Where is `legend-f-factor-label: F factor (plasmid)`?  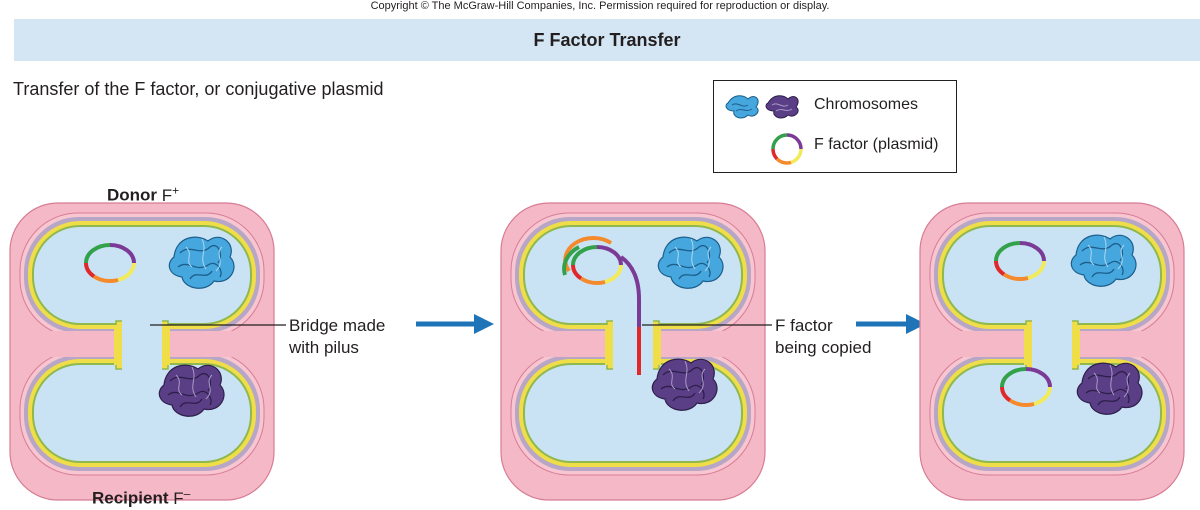 legend-f-factor-label: F factor (plasmid) is located at coordinates (876, 144).